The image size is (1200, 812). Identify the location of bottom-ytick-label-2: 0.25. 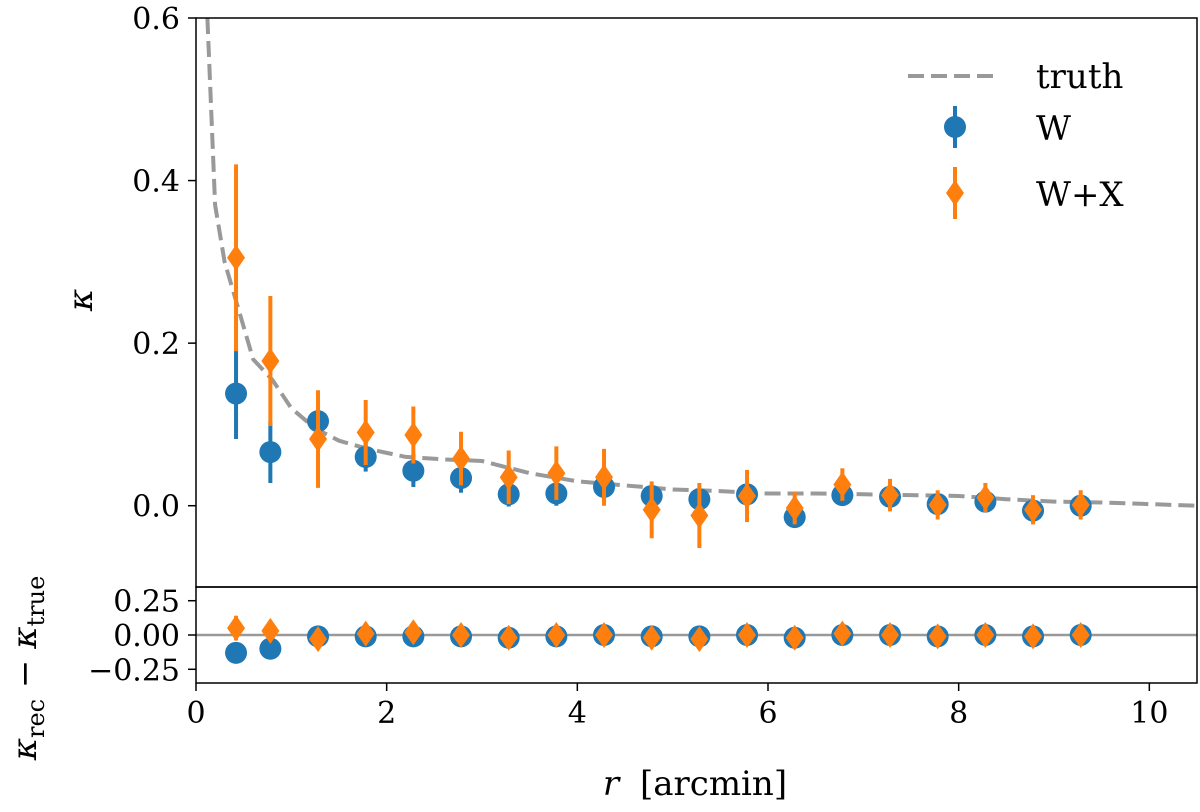
(146, 602).